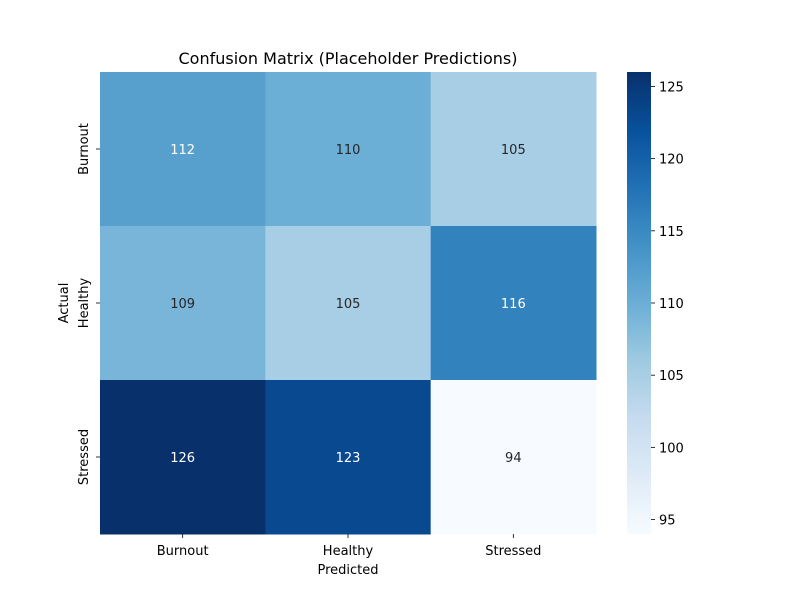 Image resolution: width=800 pixels, height=600 pixels. I want to click on colorbar-tick-label: 95, so click(667, 521).